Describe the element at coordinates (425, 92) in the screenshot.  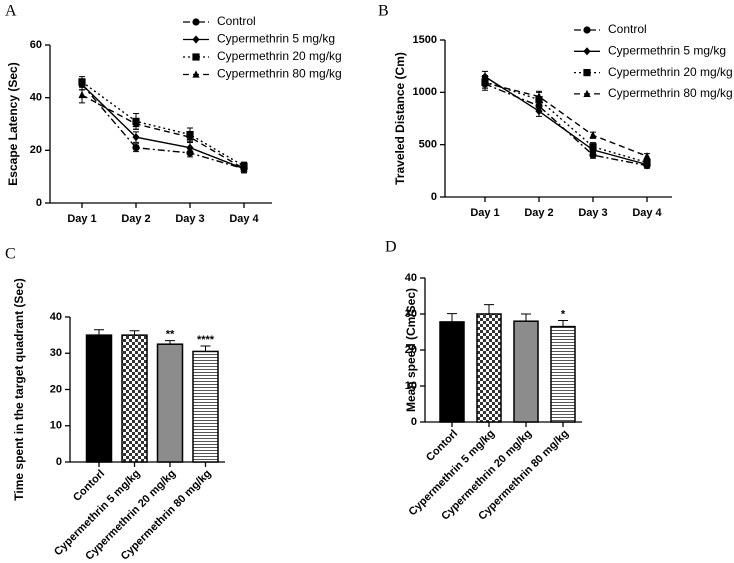
I see `y-tick-label: 1000` at that location.